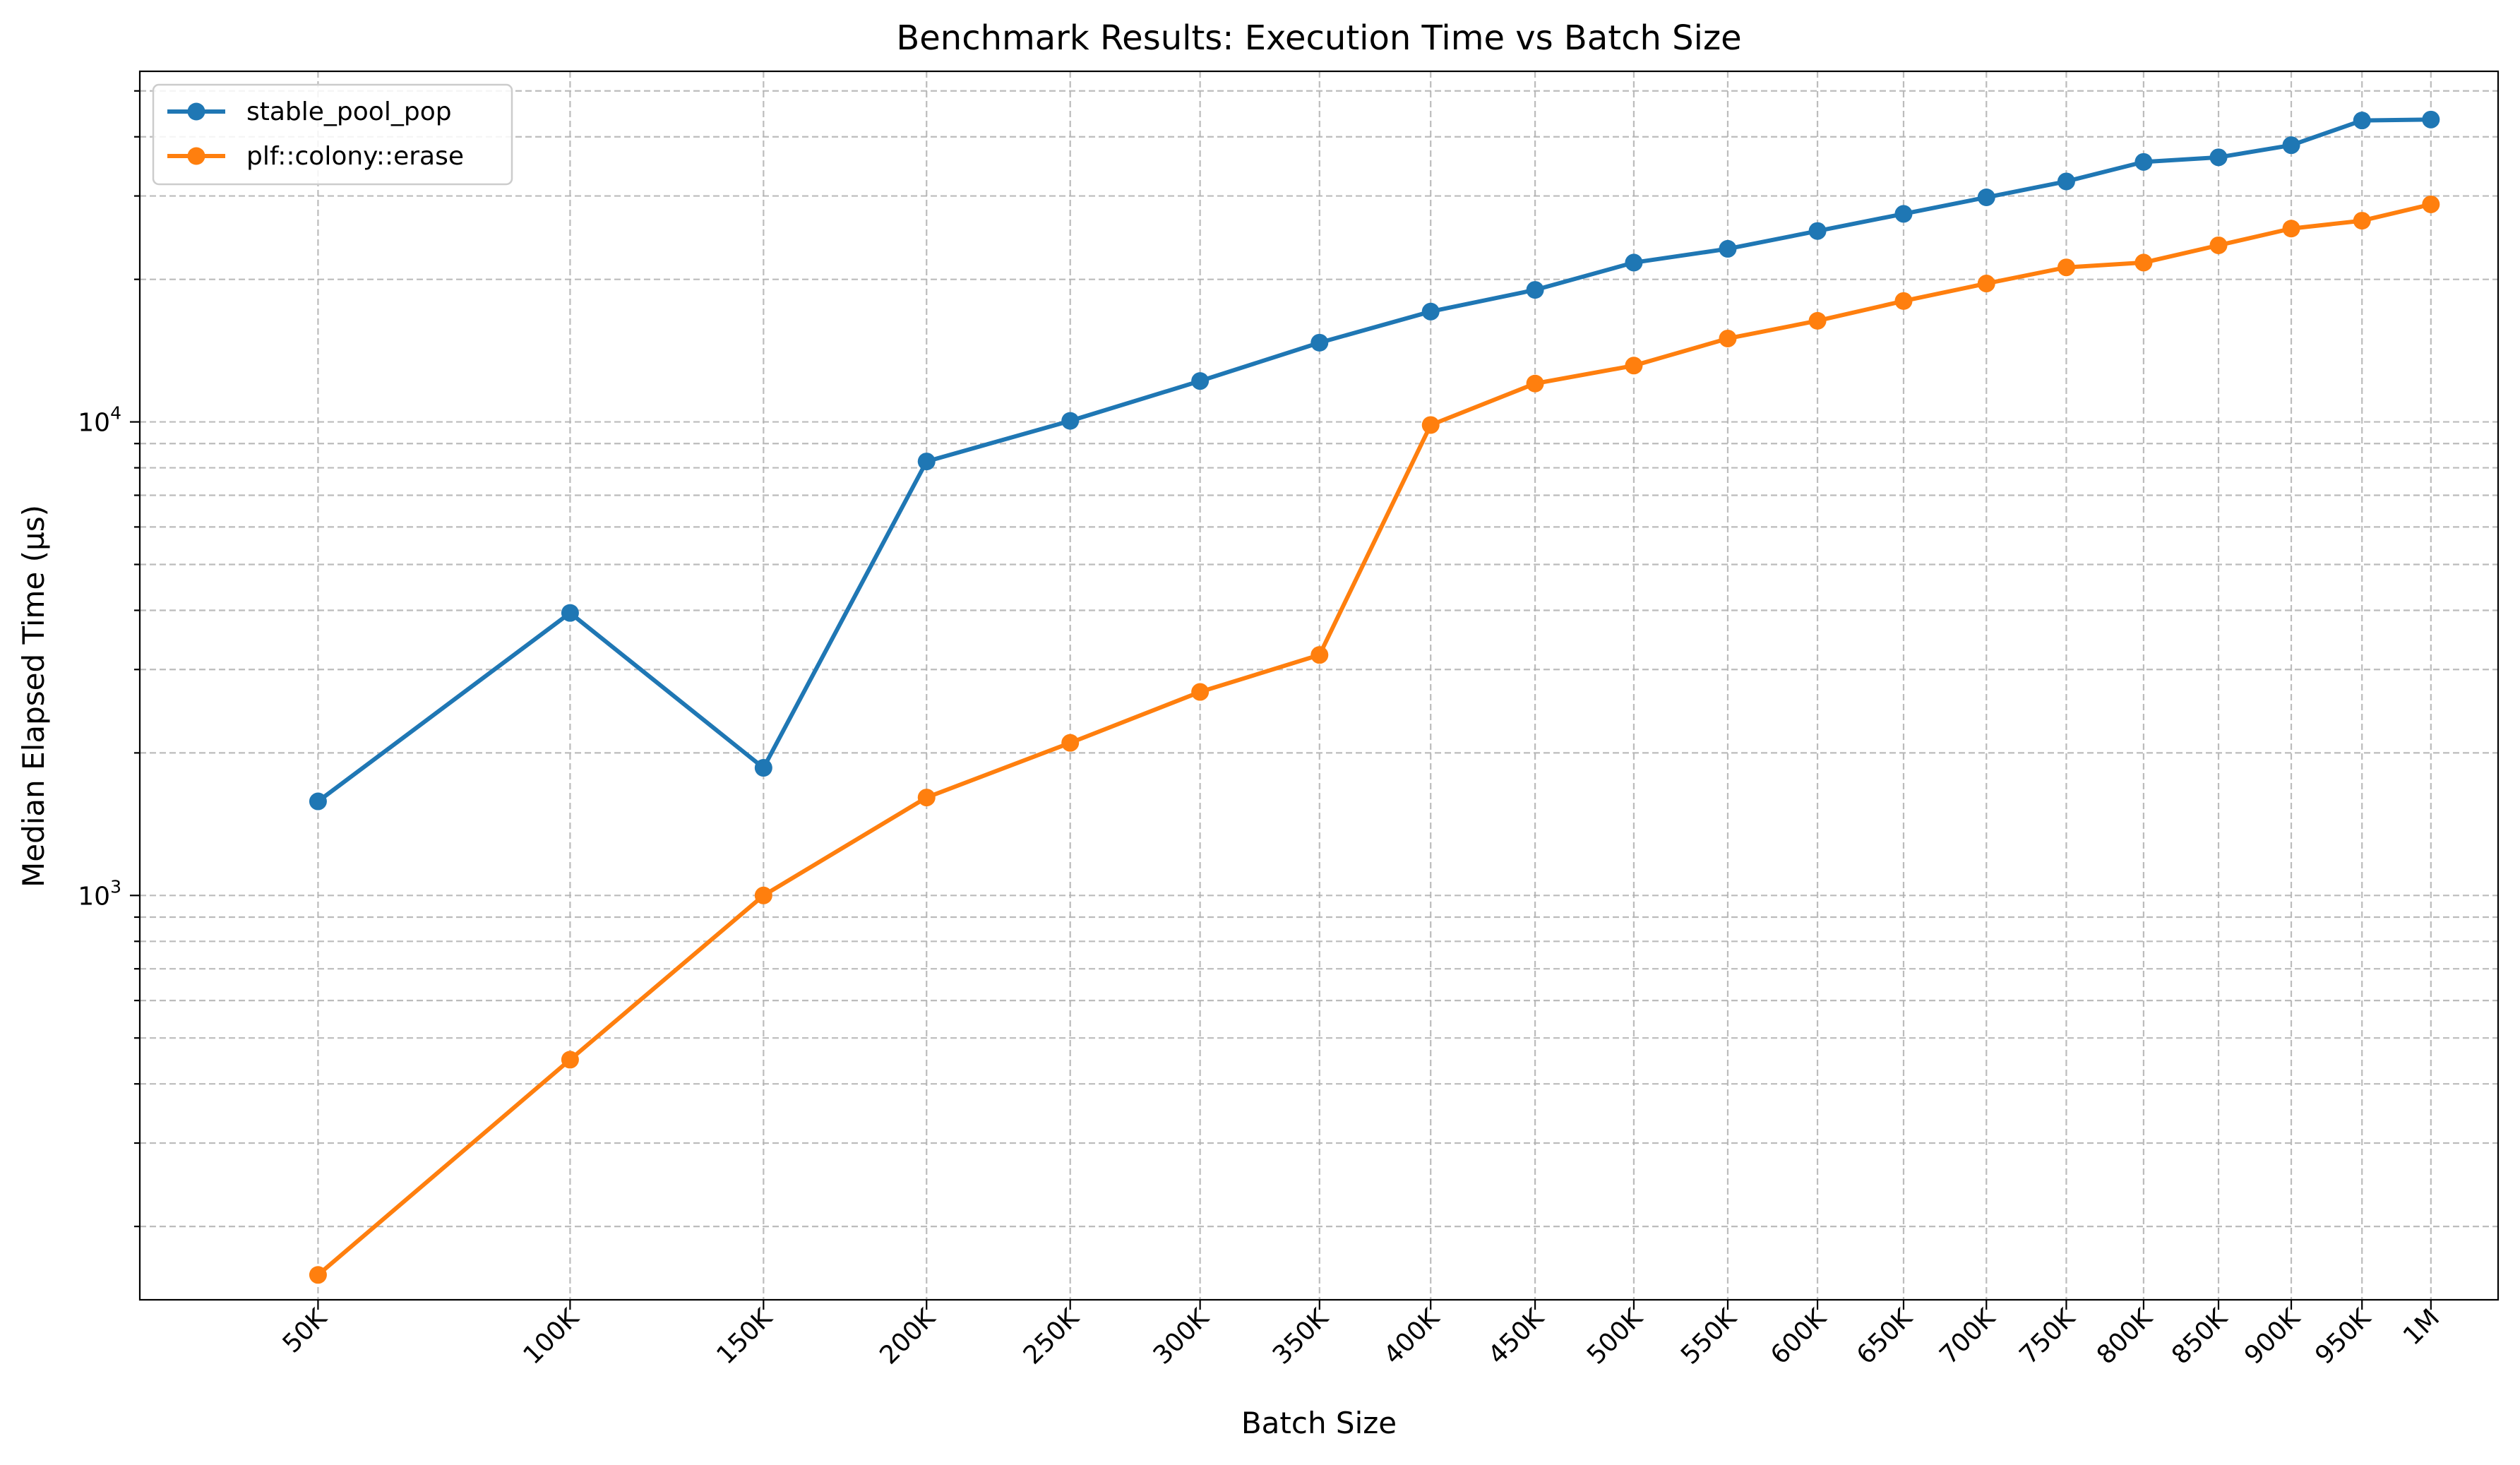 The width and height of the screenshot is (2520, 1465). Describe the element at coordinates (355, 156) in the screenshot. I see `legend-label: plf::colony::erase` at that location.